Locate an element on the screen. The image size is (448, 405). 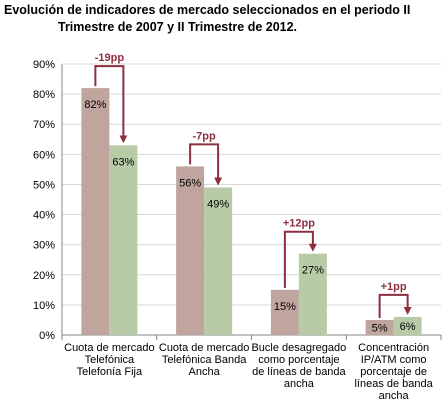
category-label: Bucle desagregado is located at coordinates (298, 348).